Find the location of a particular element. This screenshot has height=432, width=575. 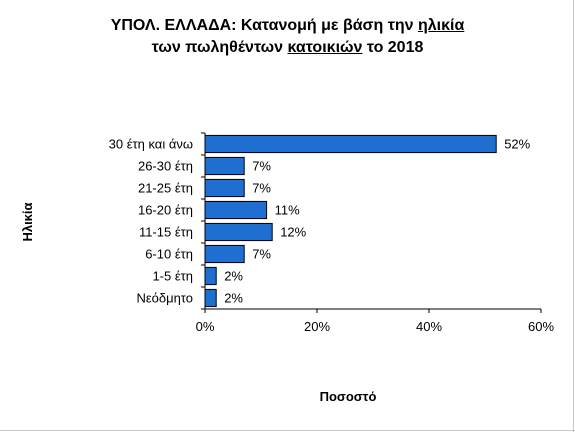

category-label: 6-10 έτη is located at coordinates (169, 254).